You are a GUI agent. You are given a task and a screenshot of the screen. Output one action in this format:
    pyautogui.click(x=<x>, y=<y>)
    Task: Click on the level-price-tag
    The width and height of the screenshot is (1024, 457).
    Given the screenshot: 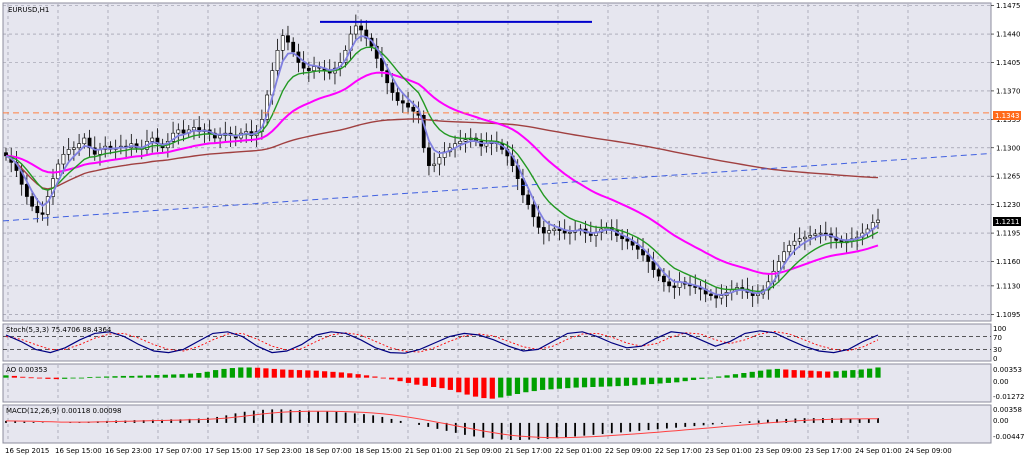 What is the action you would take?
    pyautogui.click(x=1007, y=115)
    